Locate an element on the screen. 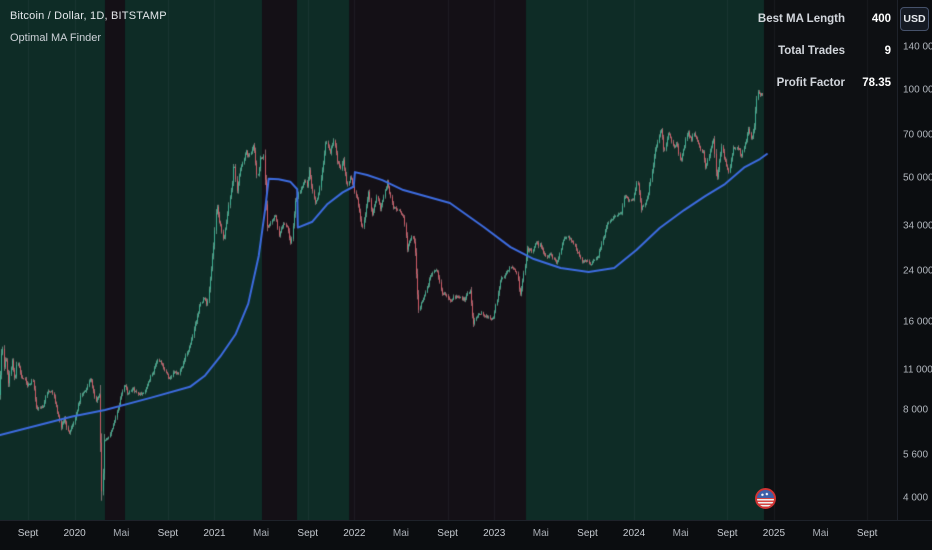 The width and height of the screenshot is (932, 550). x-axis-tick: 2020 is located at coordinates (74, 533).